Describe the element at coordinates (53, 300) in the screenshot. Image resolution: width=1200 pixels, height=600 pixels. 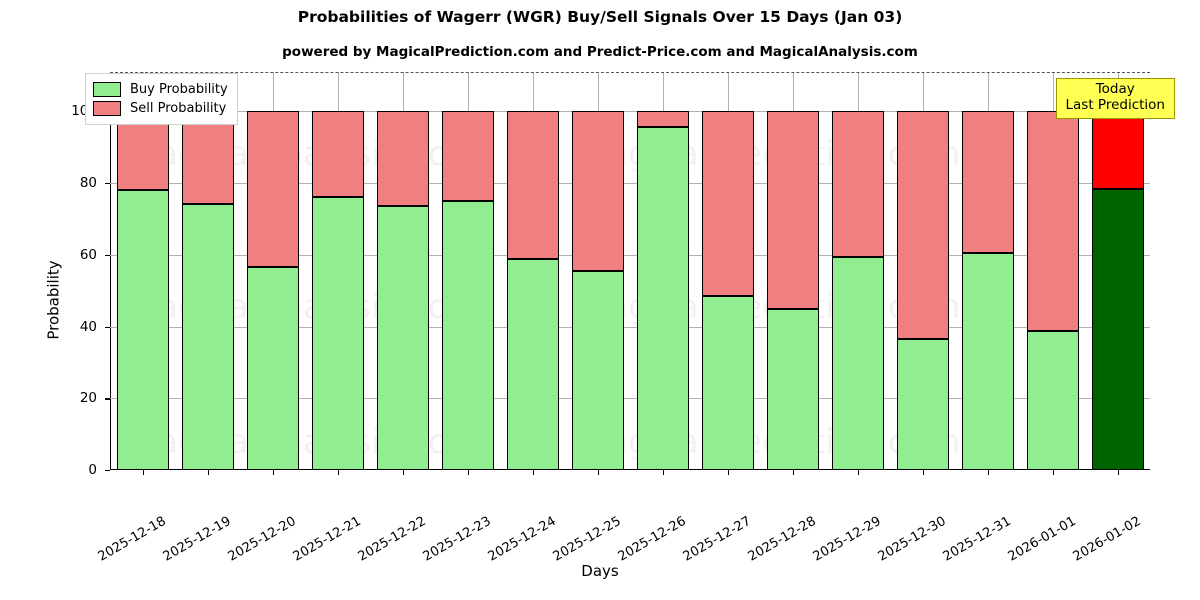
I see `y-axis-label: Probability` at that location.